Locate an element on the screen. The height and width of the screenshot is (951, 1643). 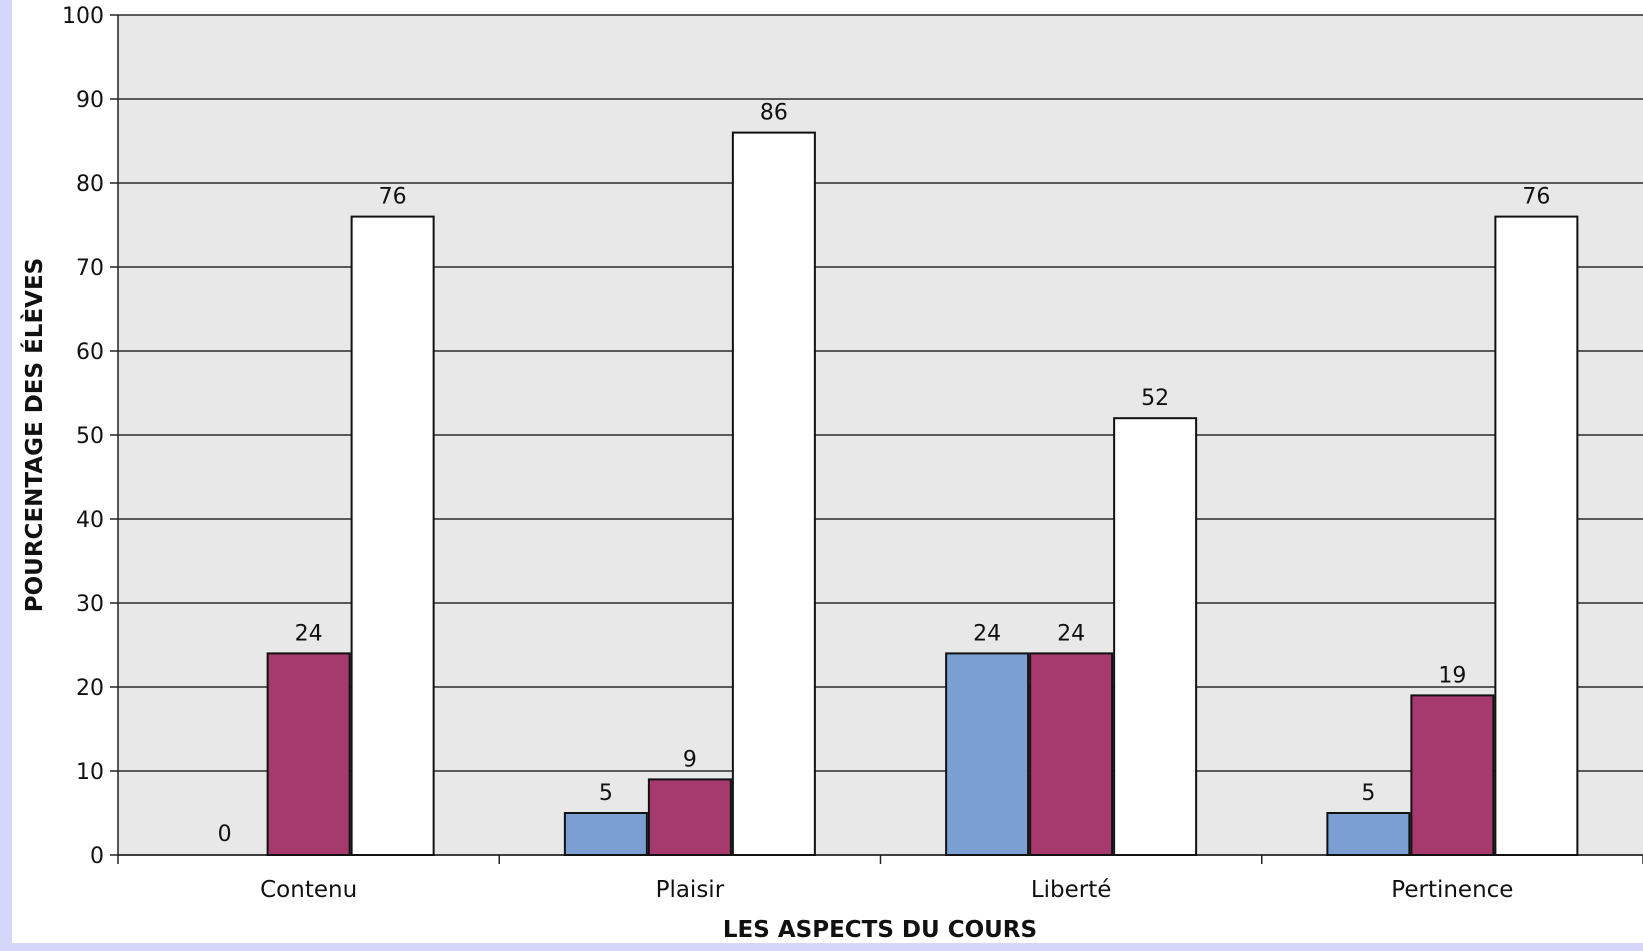
y-tick-label: 90 is located at coordinates (90, 100).